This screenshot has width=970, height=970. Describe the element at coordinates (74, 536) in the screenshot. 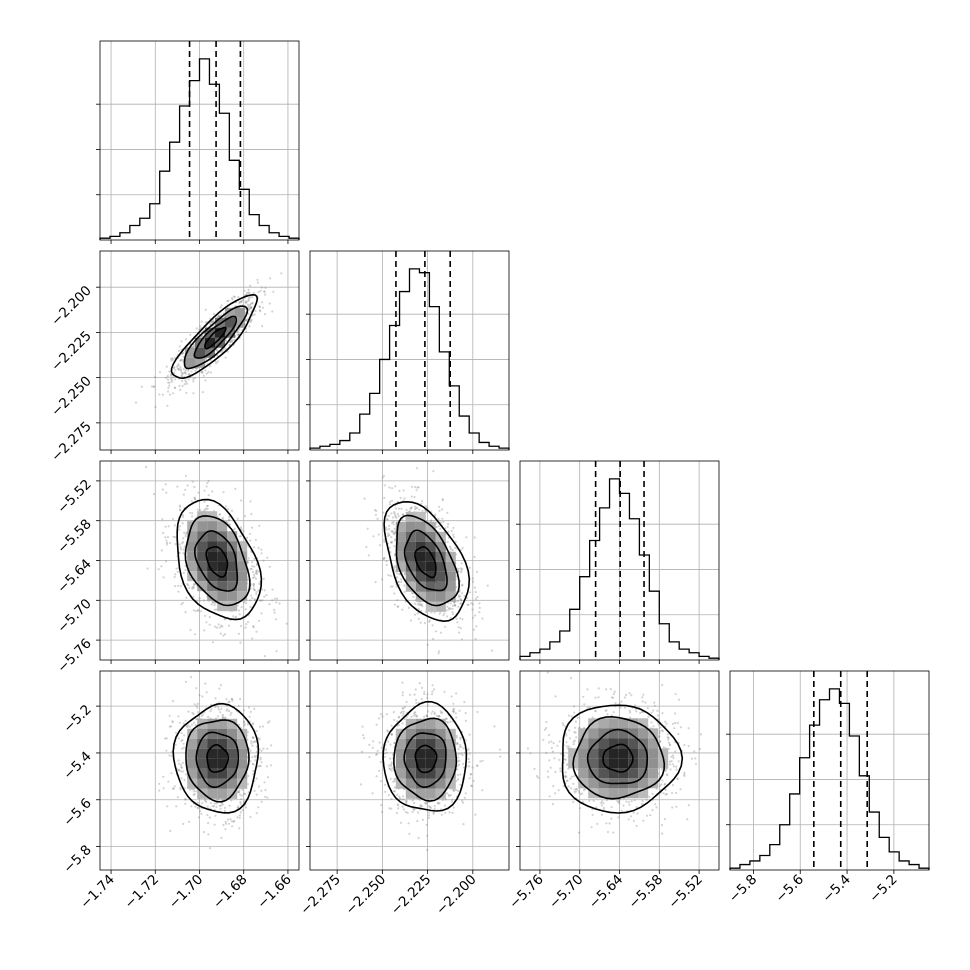

I see `y-tick-label-d2-3: −5.58` at that location.